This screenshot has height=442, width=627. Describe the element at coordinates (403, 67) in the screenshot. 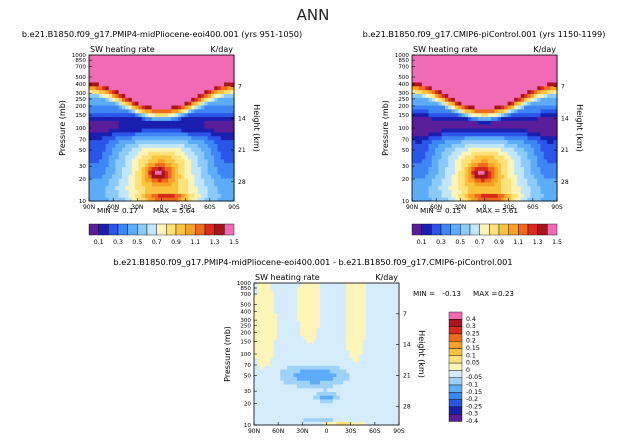

I see `y-tick-label: 700` at that location.